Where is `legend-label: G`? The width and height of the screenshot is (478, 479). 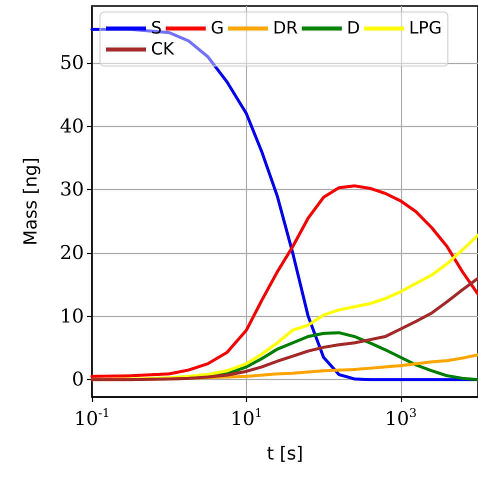 legend-label: G is located at coordinates (217, 28).